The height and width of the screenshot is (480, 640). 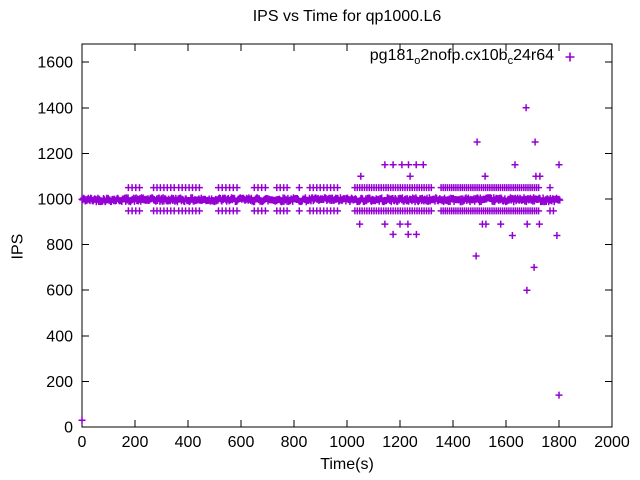 What do you see at coordinates (347, 442) in the screenshot?
I see `x-tick-label: 1000` at bounding box center [347, 442].